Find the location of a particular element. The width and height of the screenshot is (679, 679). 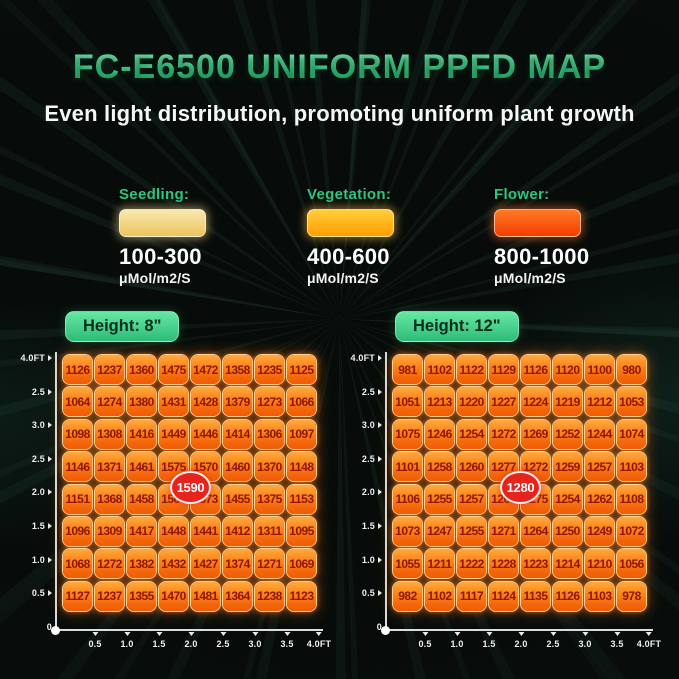

axis-origin-dot is located at coordinates (385, 630).